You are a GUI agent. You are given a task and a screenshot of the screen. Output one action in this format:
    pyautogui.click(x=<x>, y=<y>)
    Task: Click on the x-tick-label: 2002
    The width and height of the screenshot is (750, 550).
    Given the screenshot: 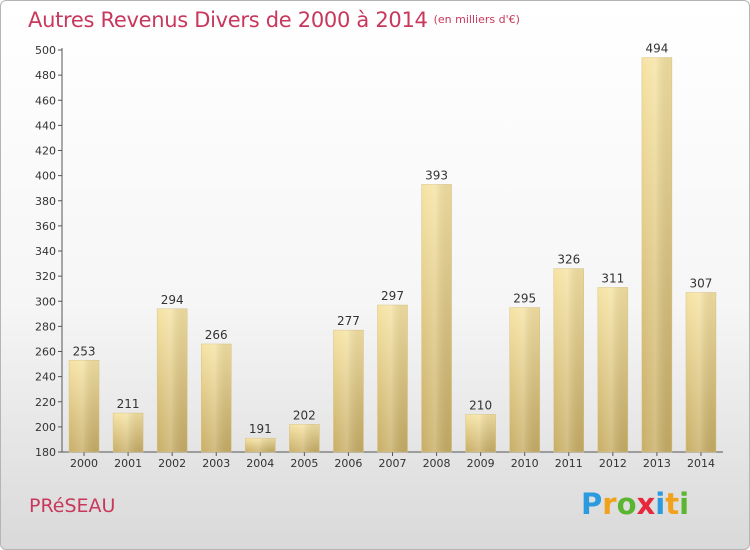 What is the action you would take?
    pyautogui.click(x=172, y=463)
    